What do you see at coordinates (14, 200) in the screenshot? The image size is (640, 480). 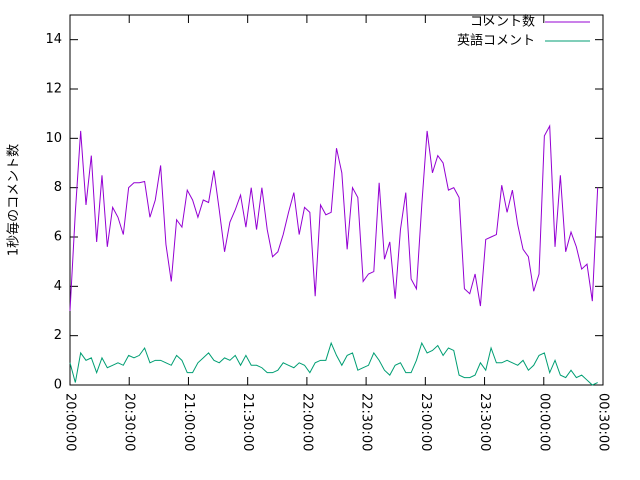 I see `y-axis-label: 1秒毎のコメント数` at bounding box center [14, 200].